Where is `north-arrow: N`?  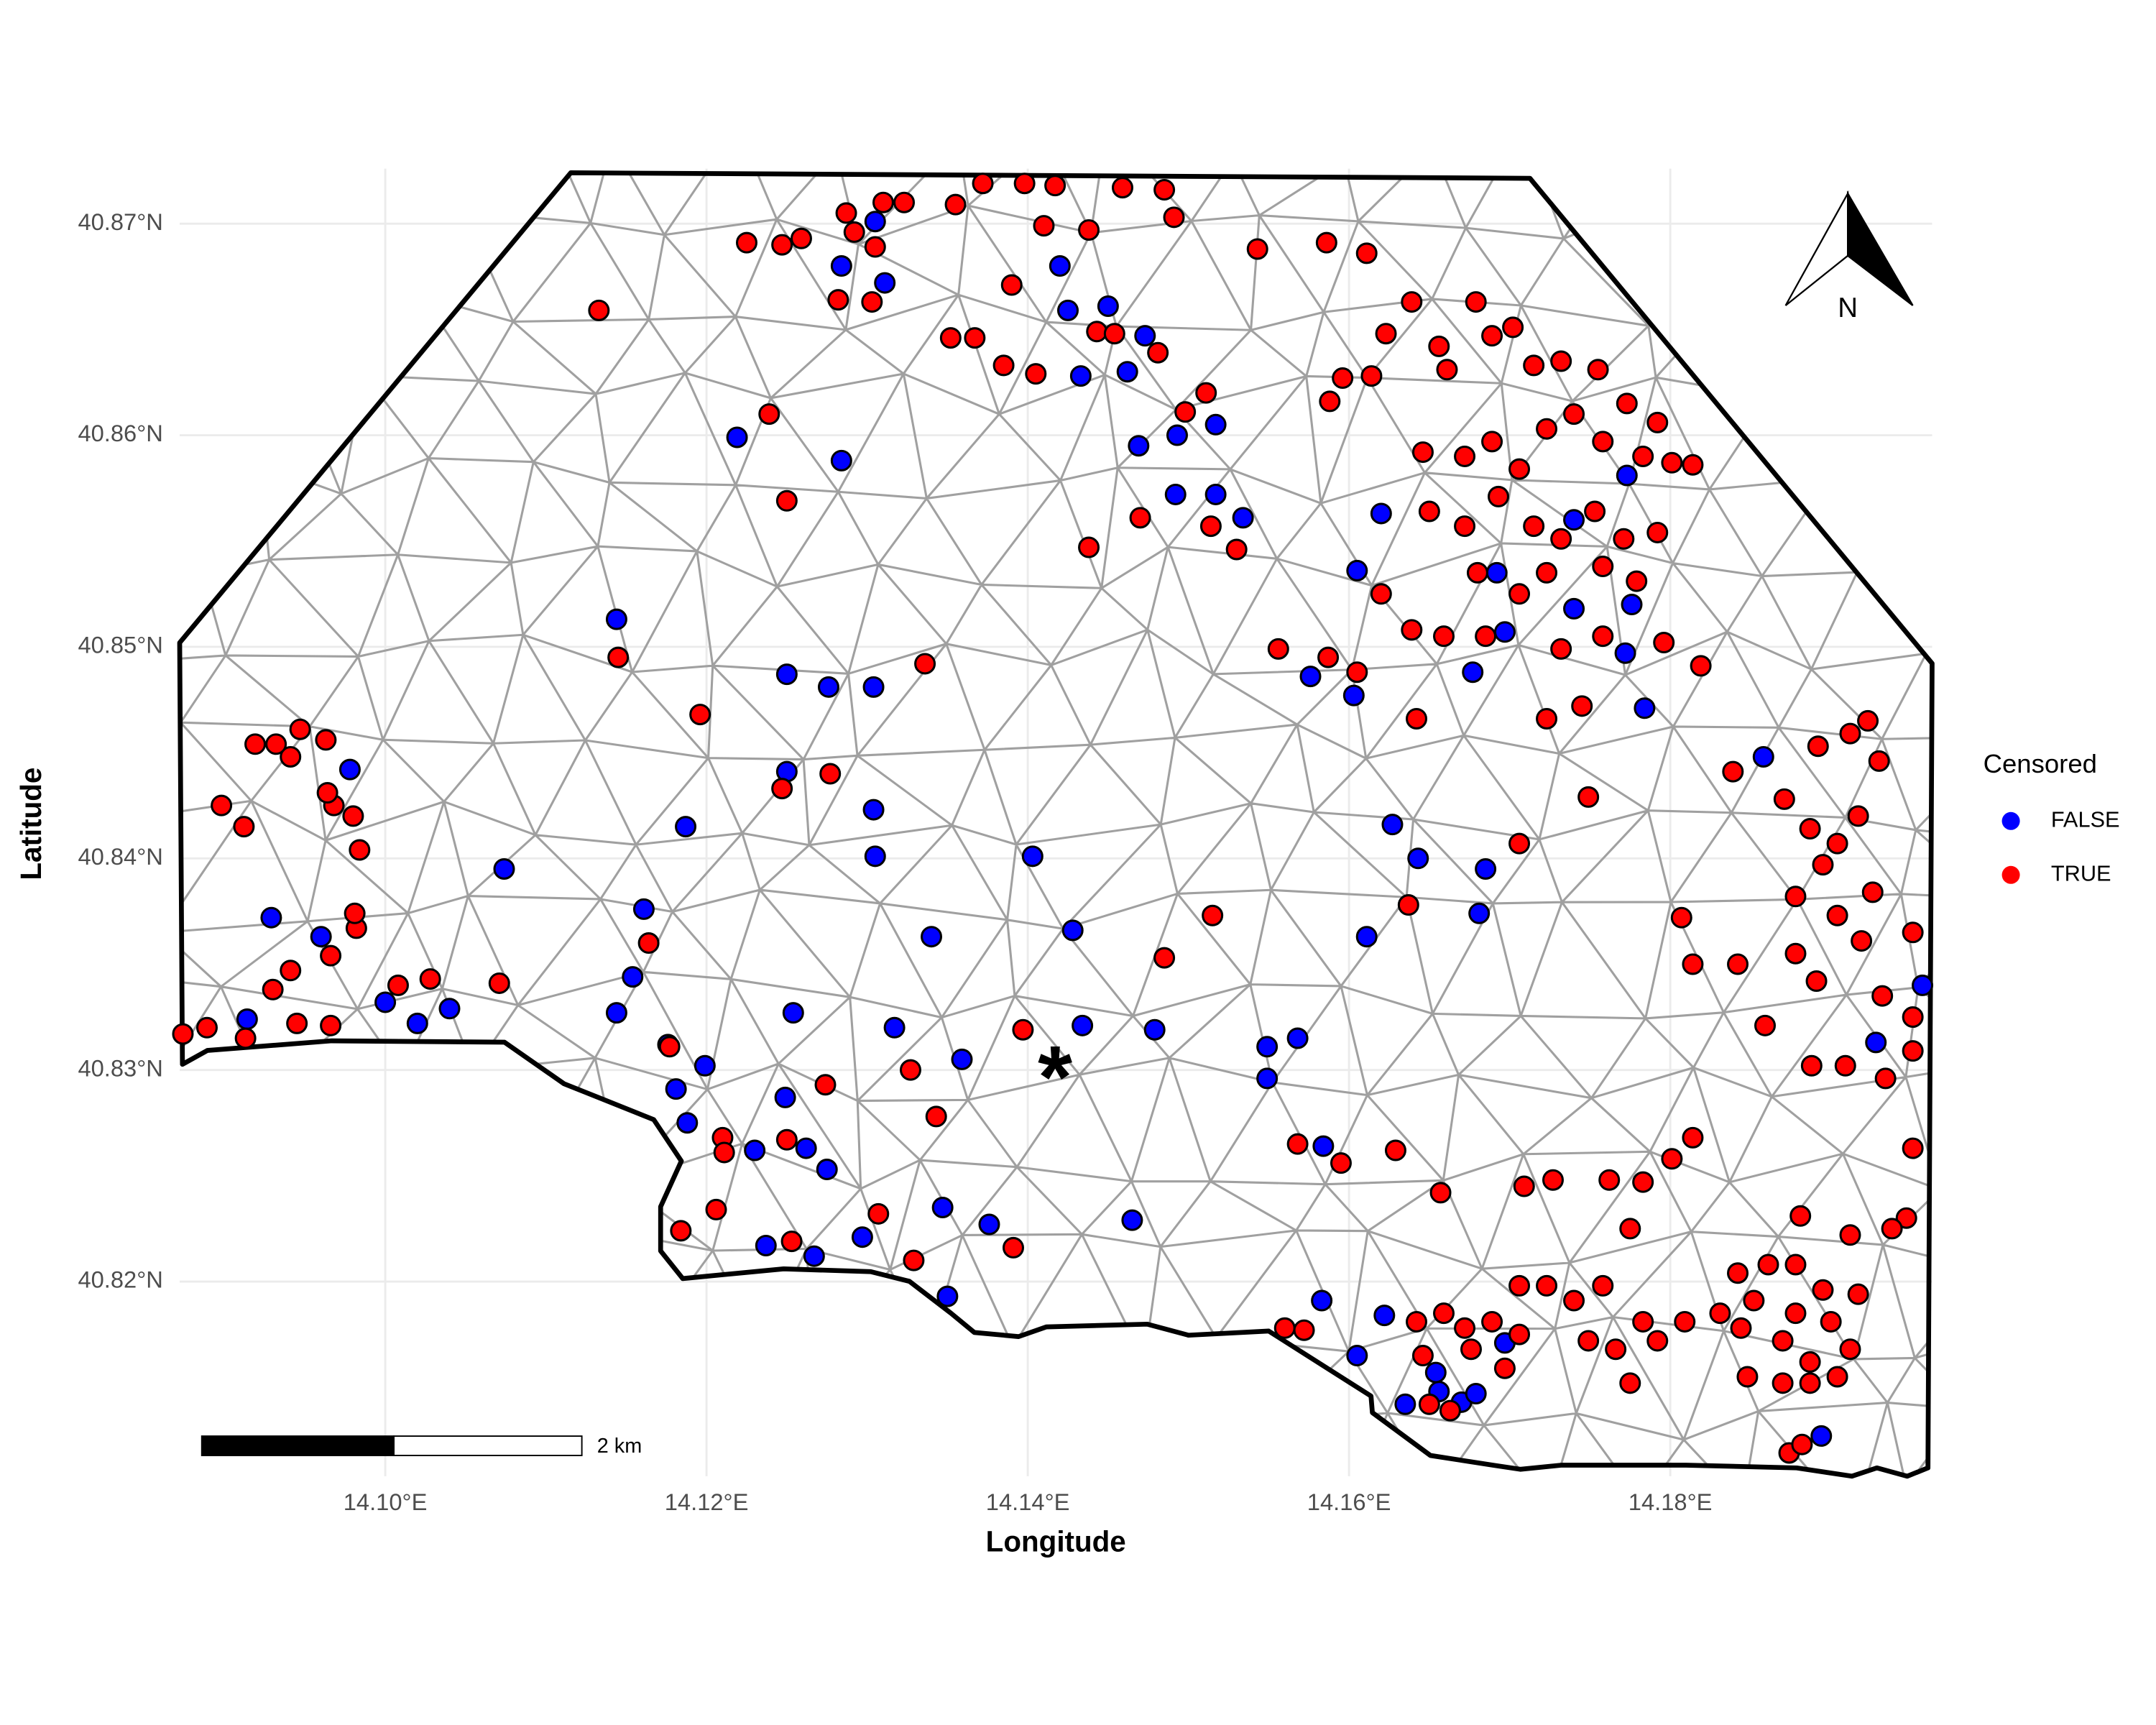
north-arrow: N is located at coordinates (1849, 256).